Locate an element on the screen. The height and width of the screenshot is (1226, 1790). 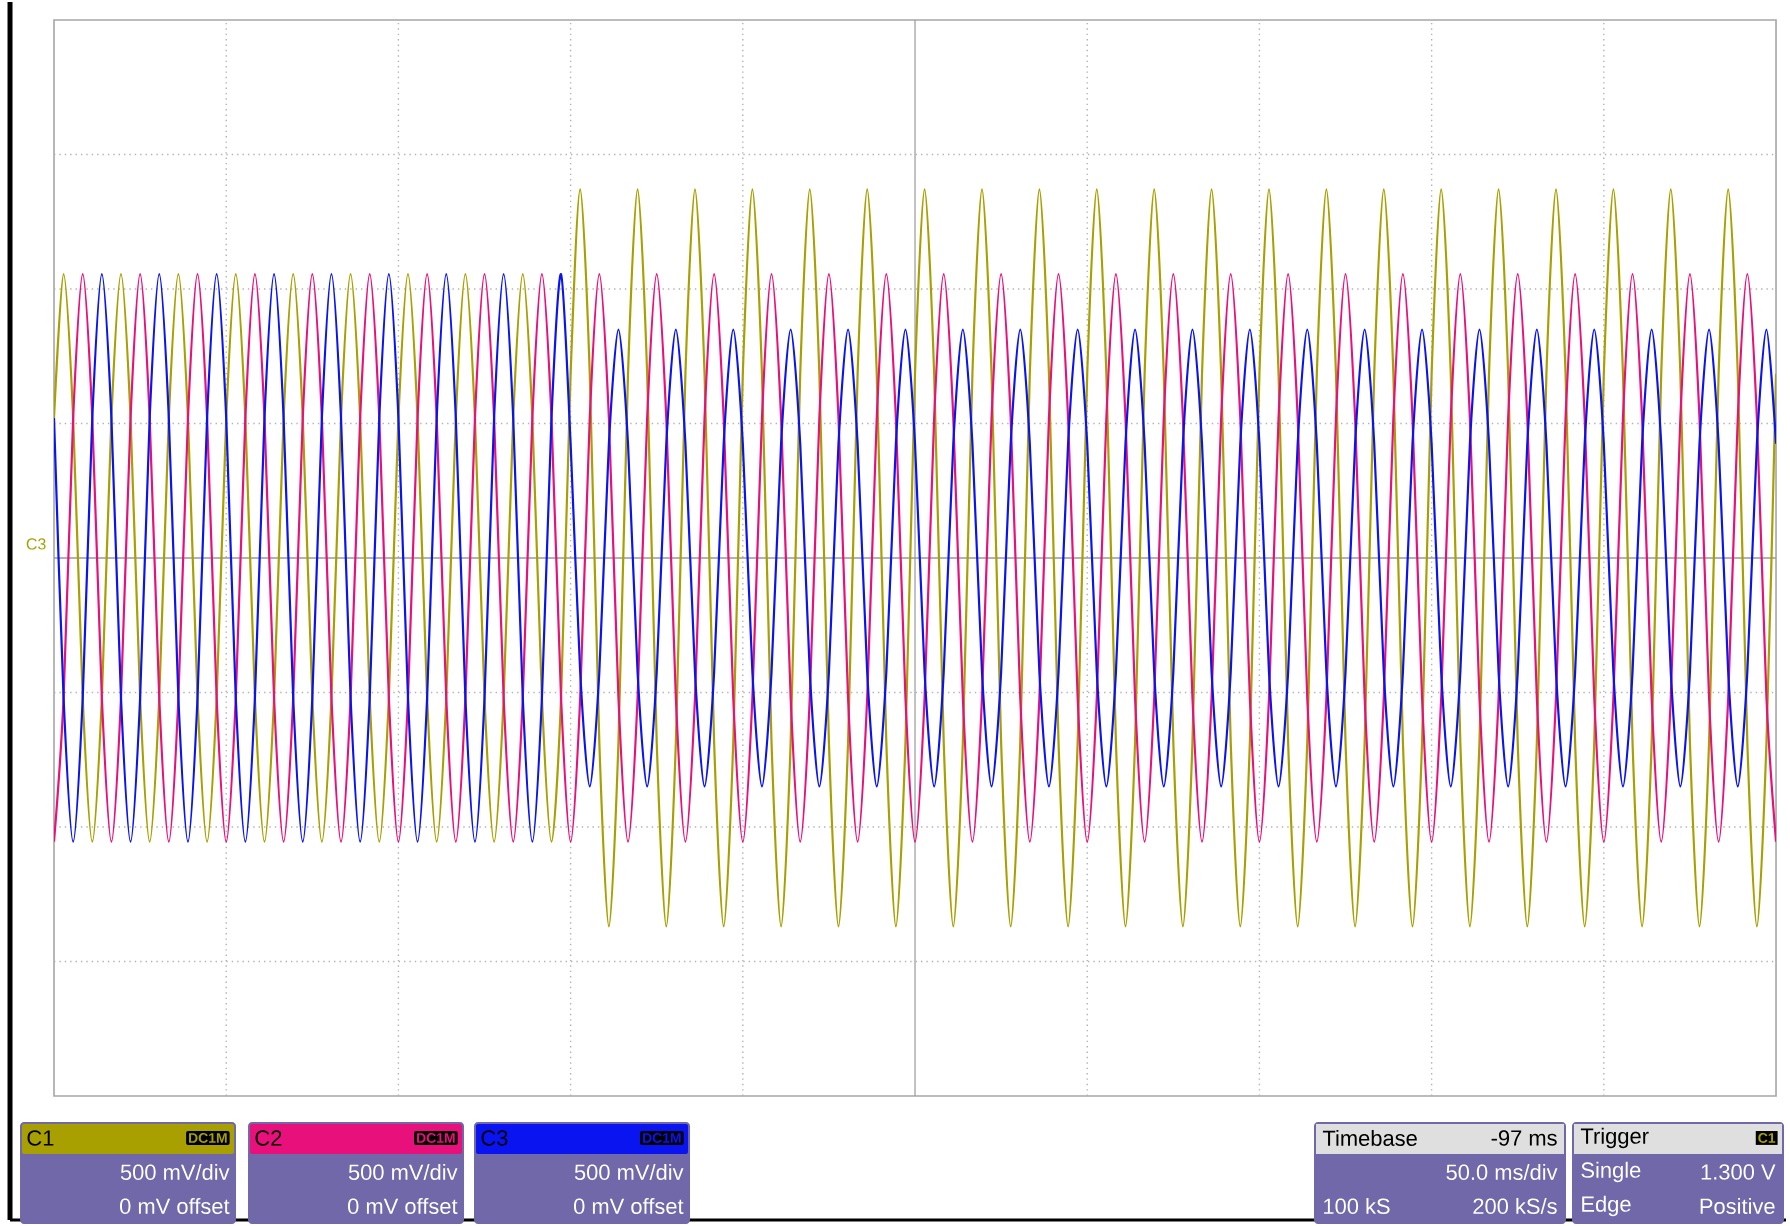
text: 50.0 ms/div is located at coordinates (1502, 1172).